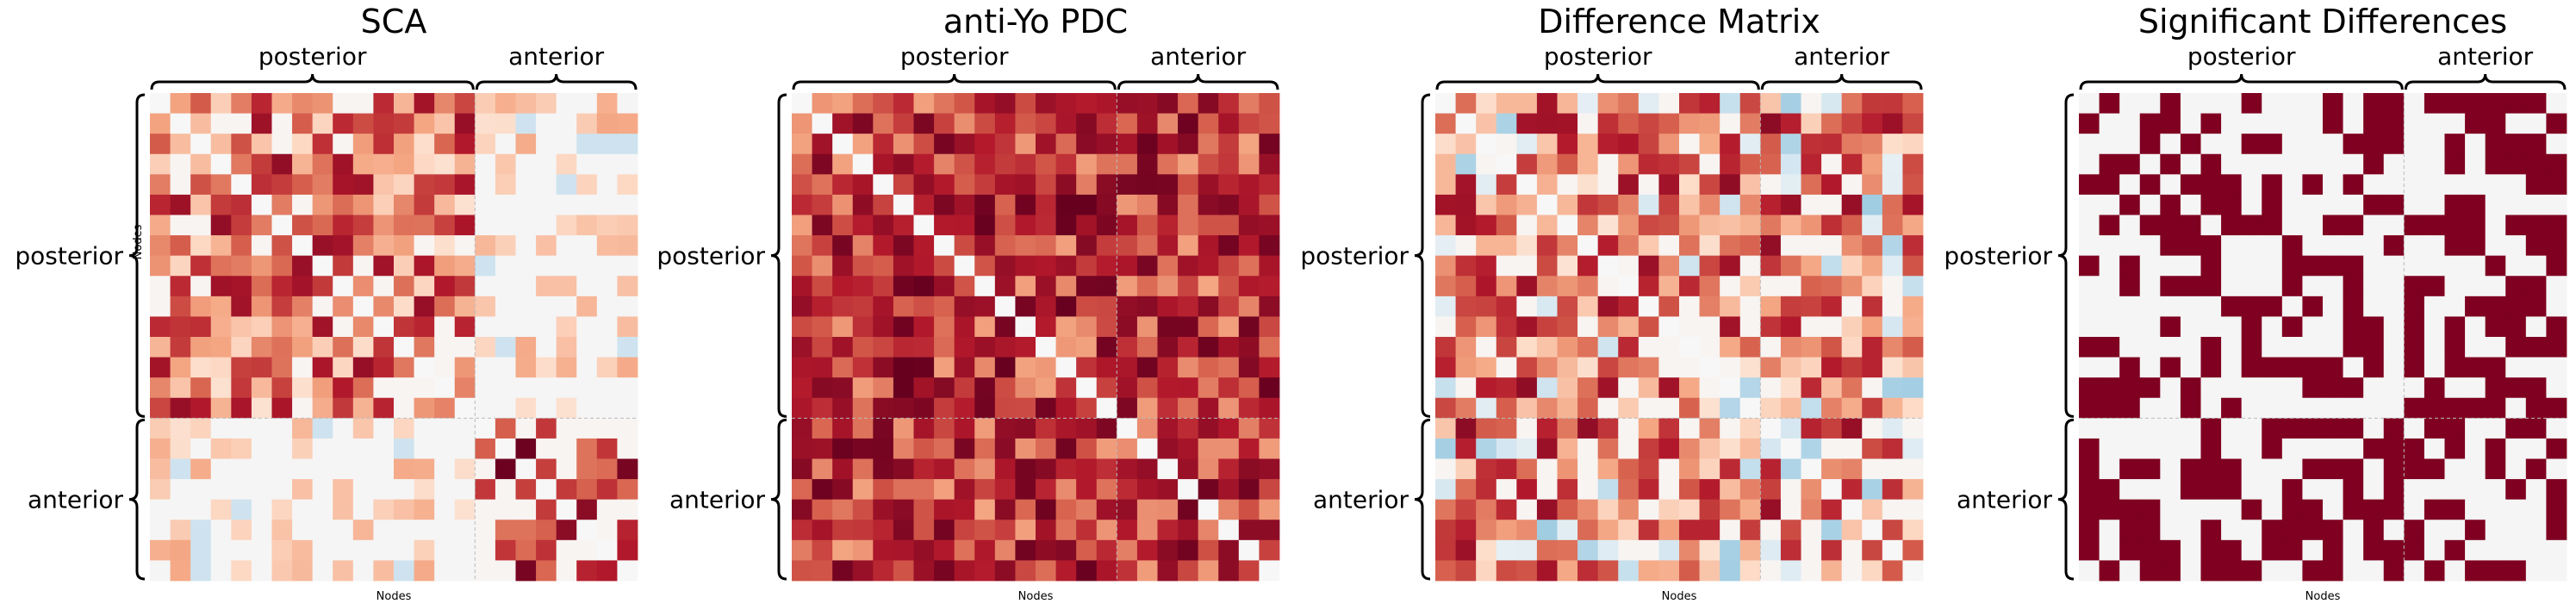 This screenshot has height=610, width=2576. Describe the element at coordinates (1035, 21) in the screenshot. I see `chart-title: anti-Yo PDC` at that location.